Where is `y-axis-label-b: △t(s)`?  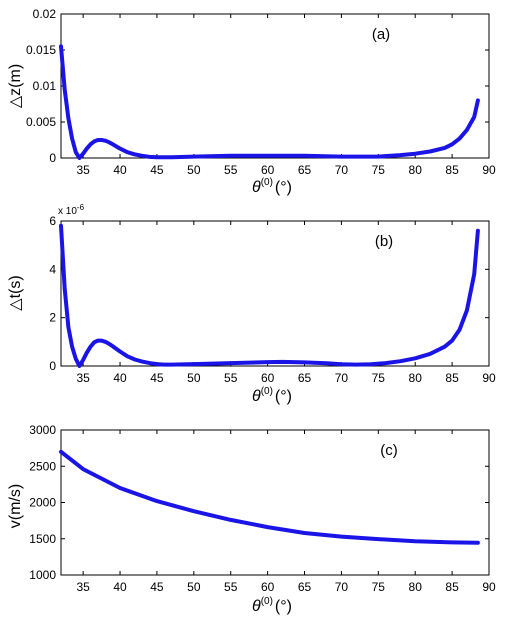 y-axis-label-b: △t(s) is located at coordinates (15, 292).